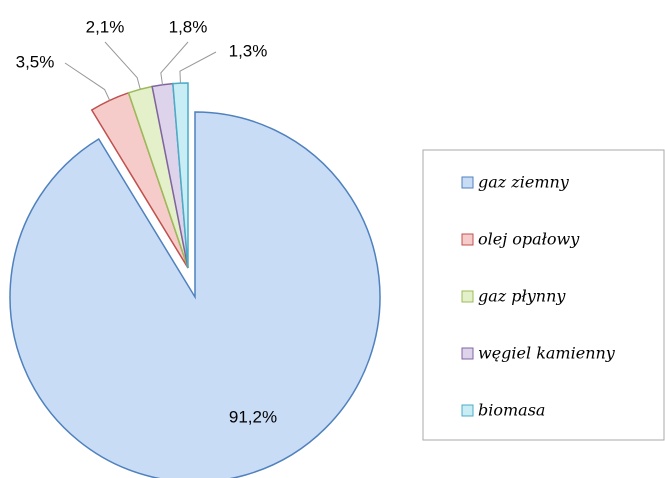 The image size is (665, 478). Describe the element at coordinates (105, 26) in the screenshot. I see `data-label: 2,1%` at that location.